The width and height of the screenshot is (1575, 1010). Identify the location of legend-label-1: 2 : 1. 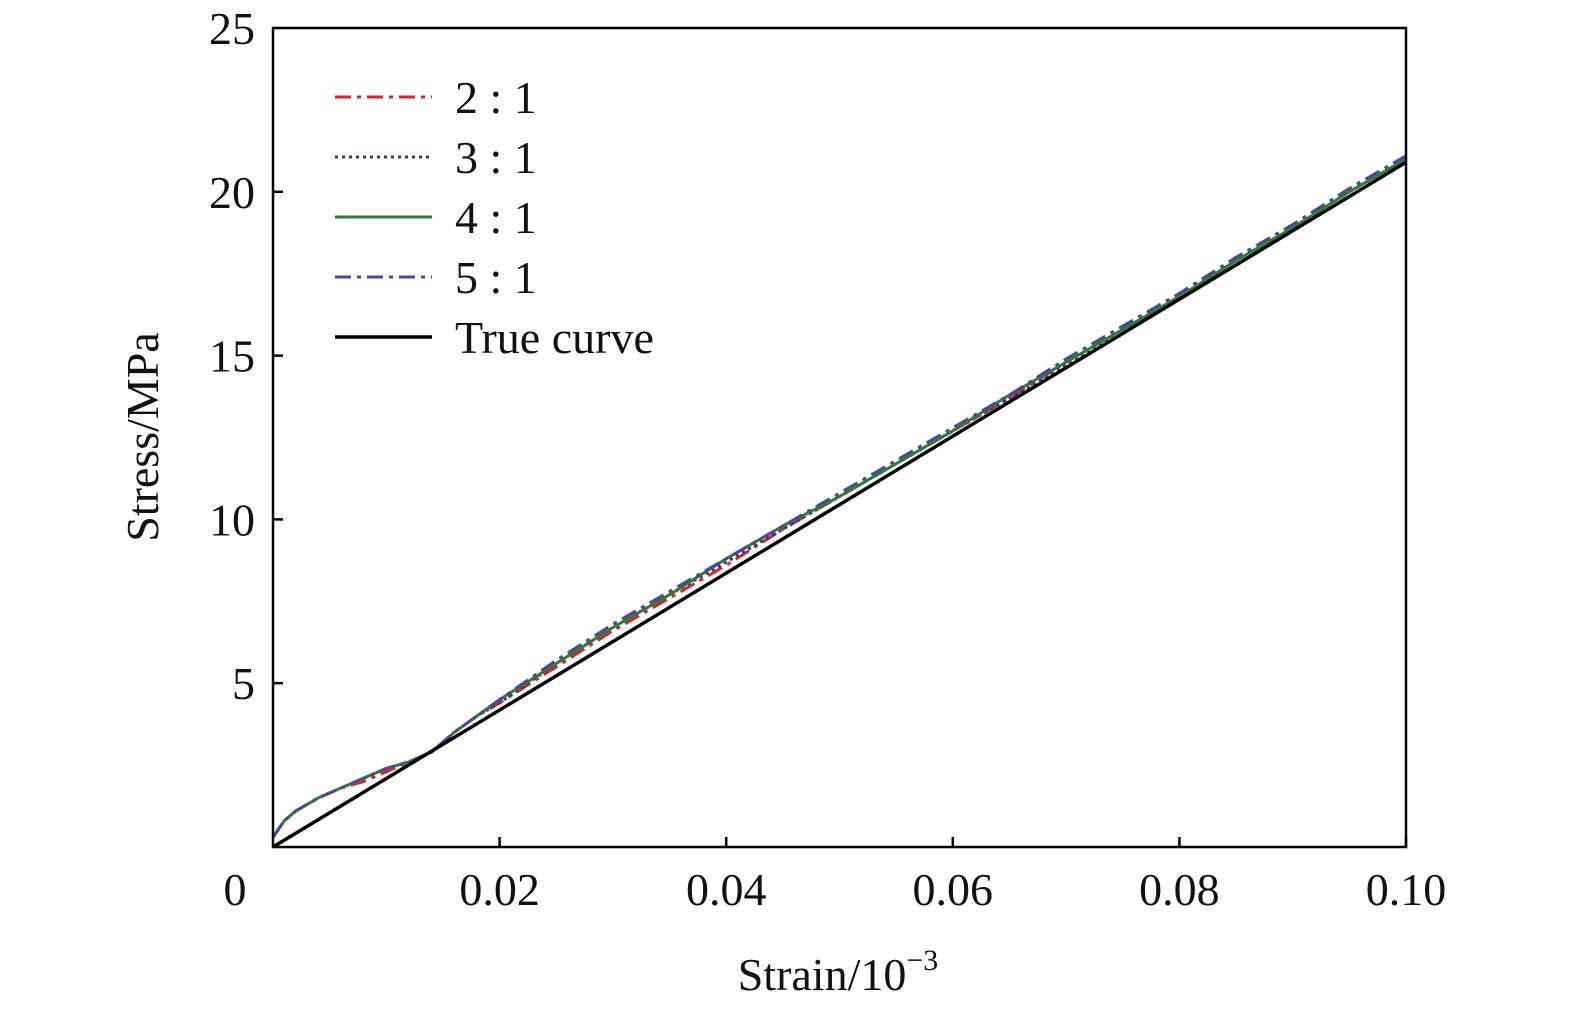
(496, 97).